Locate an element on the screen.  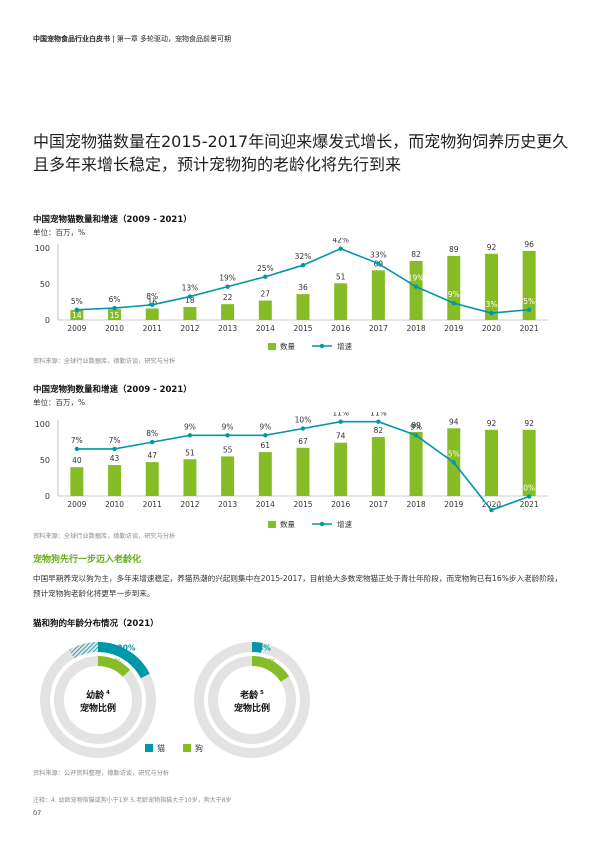
dog-x-tick-label: 2015 is located at coordinates (302, 504).